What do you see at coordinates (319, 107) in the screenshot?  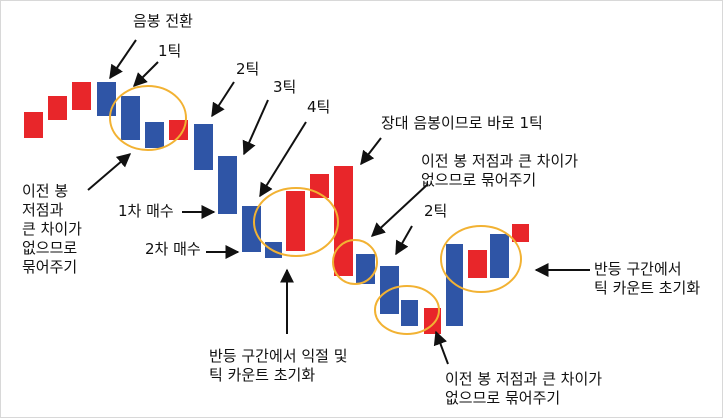 I see `label-tick-4: 4틱` at bounding box center [319, 107].